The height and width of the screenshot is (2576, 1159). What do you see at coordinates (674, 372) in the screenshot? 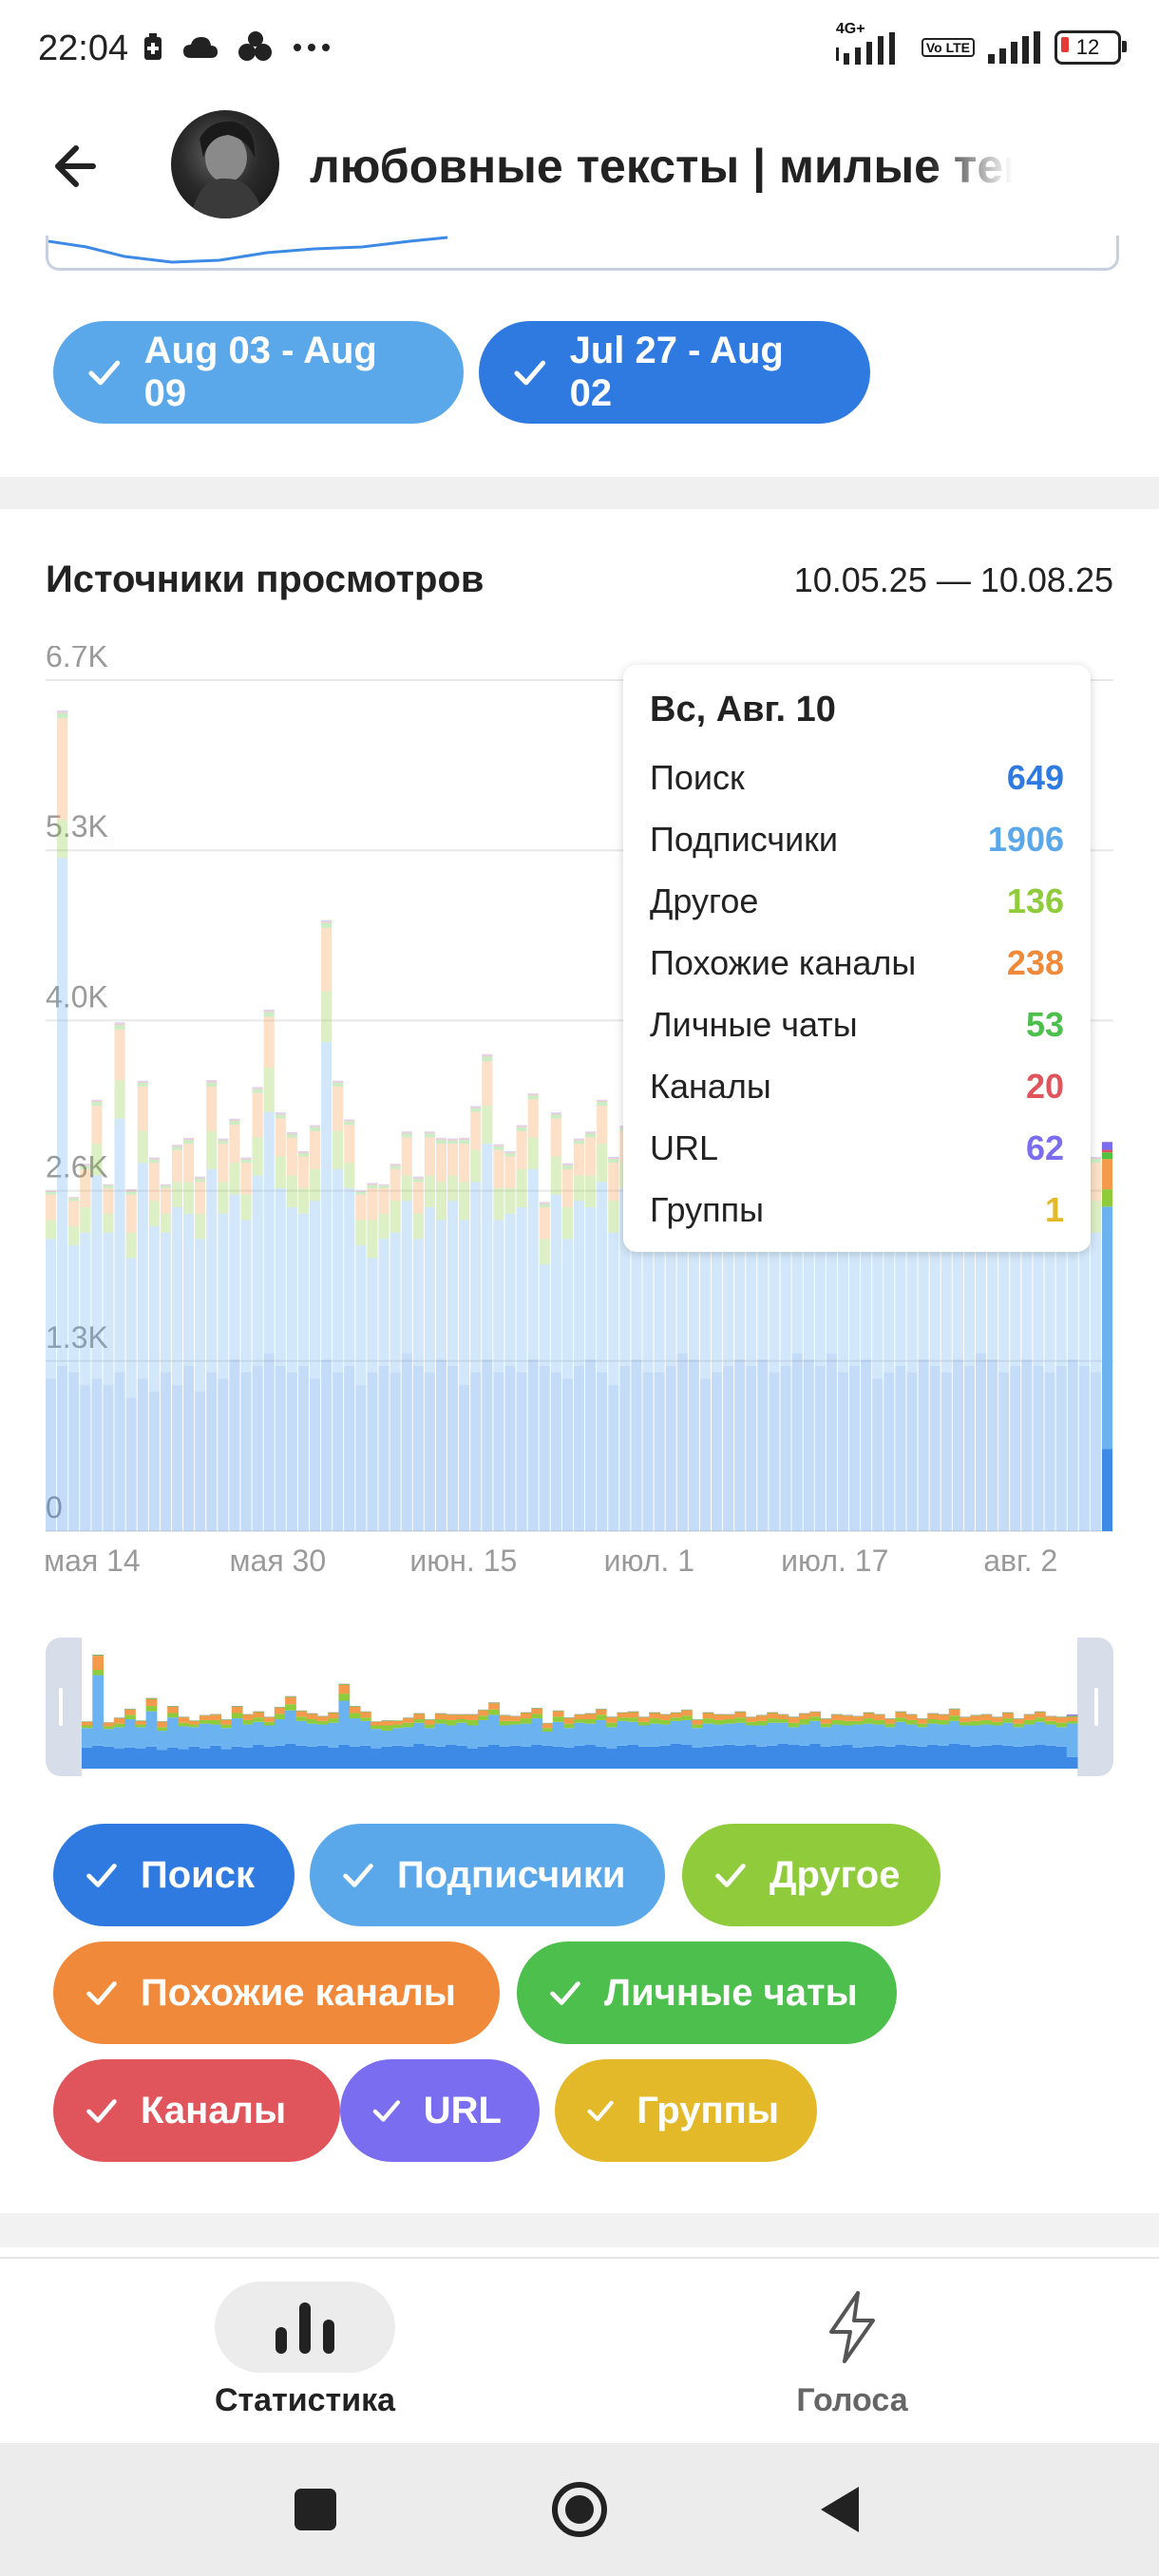
I see `date-filter-pill-2: Jul 27 - Aug 02` at bounding box center [674, 372].